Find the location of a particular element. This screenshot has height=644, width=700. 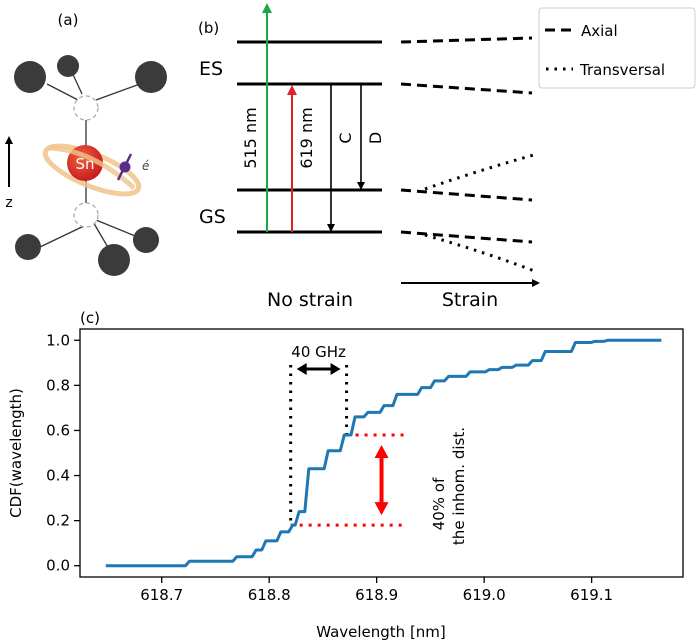

fraction-arrowhead-bottom is located at coordinates (381, 509).